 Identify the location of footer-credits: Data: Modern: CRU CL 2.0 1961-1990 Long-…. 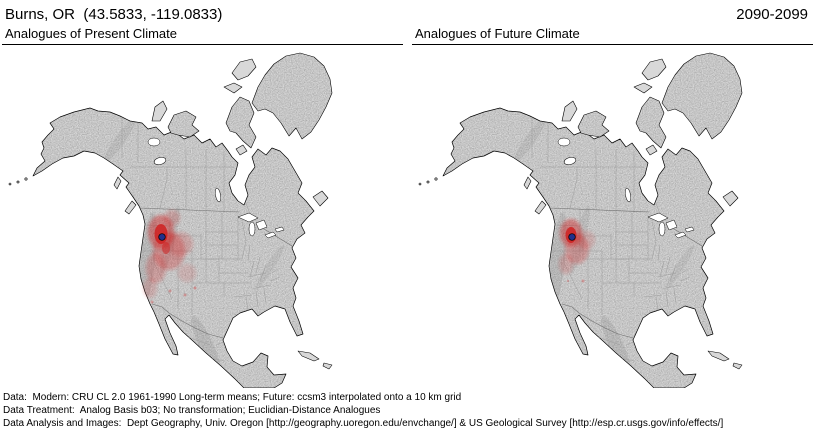
(408, 409).